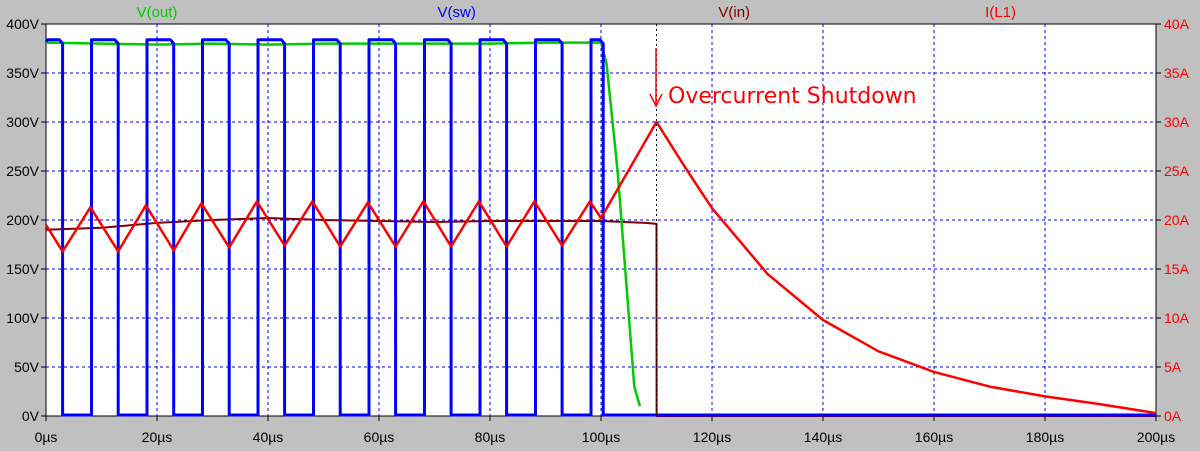  I want to click on annotation-layer: Overcurrent Shutdown, so click(783, 78).